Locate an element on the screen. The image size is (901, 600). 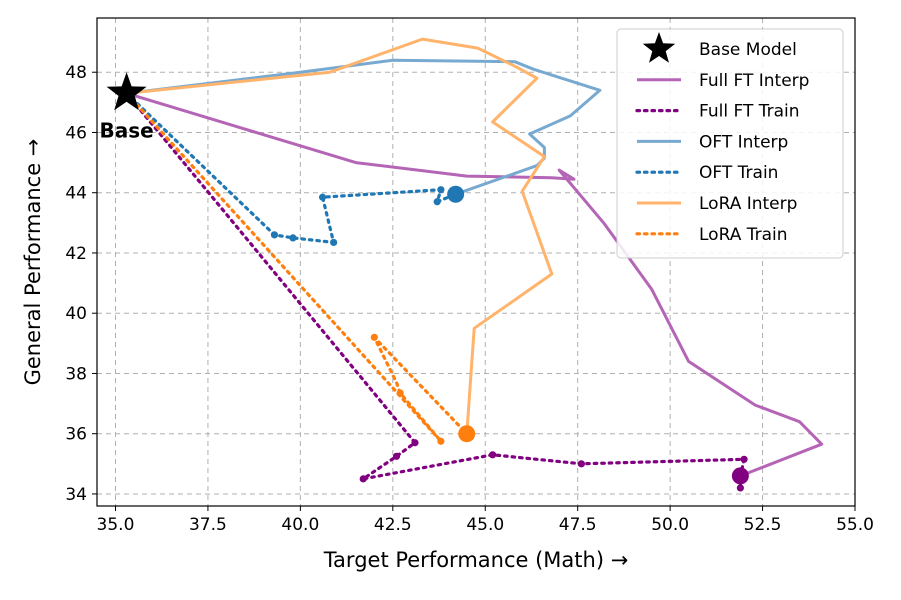
legend-label: LoRA Train is located at coordinates (743, 235).